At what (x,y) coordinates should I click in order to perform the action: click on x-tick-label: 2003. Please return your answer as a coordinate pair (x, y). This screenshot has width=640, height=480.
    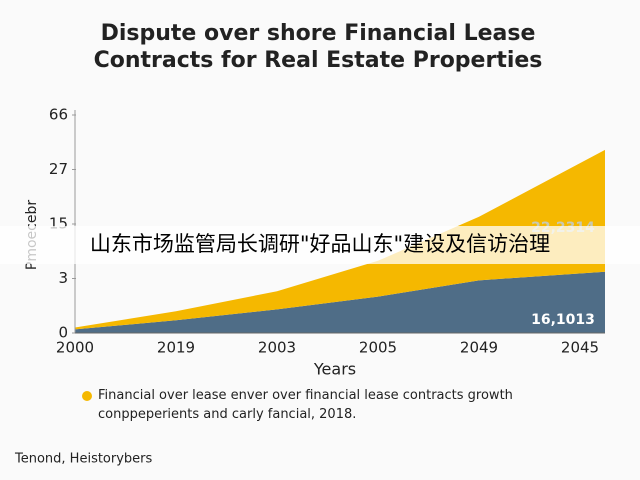
    Looking at the image, I should click on (277, 348).